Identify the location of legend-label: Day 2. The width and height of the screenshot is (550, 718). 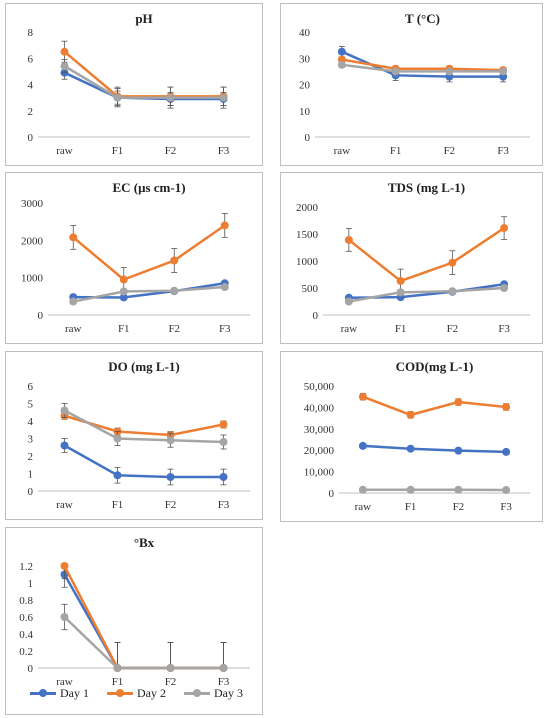
(151, 692).